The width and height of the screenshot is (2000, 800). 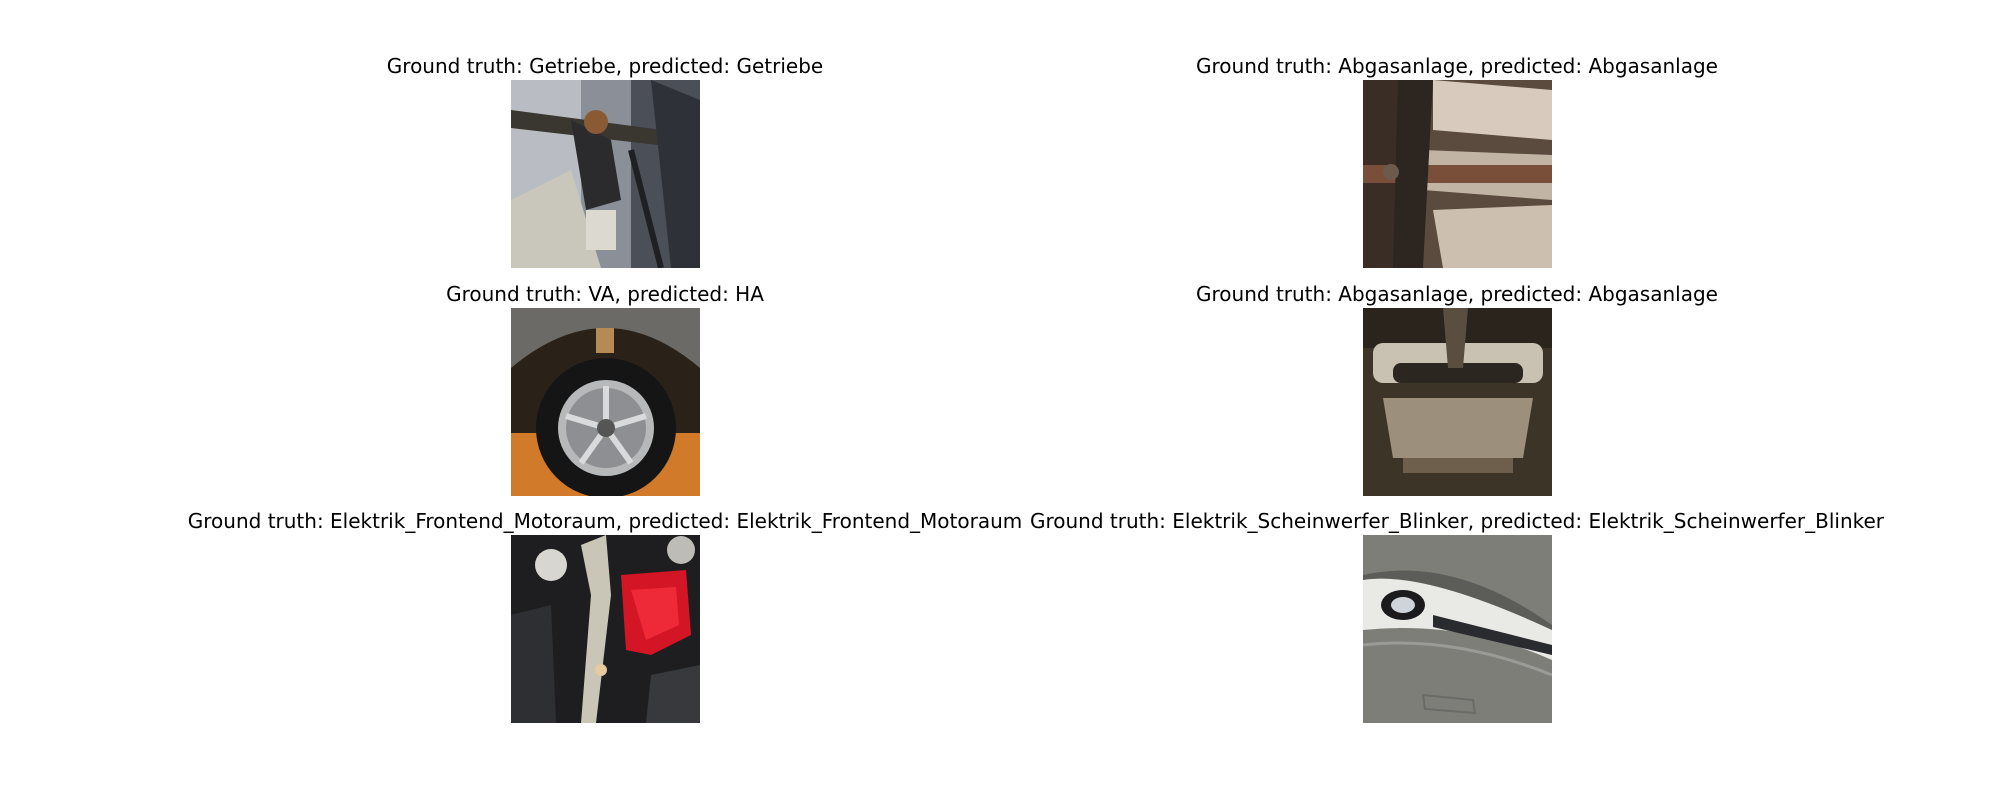 What do you see at coordinates (1457, 402) in the screenshot?
I see `exhaust-rear-photo` at bounding box center [1457, 402].